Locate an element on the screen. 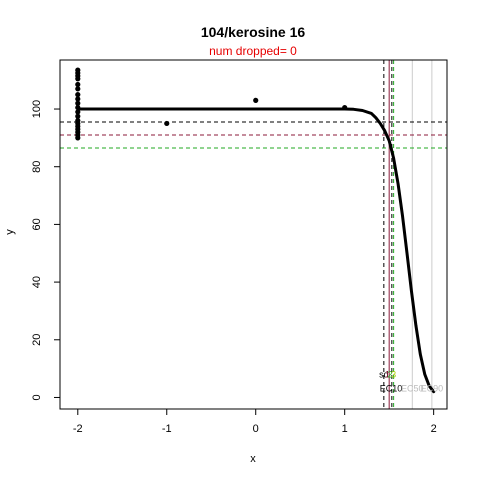 This screenshot has width=480, height=480. x-tick-label-0: -2 is located at coordinates (78, 429).